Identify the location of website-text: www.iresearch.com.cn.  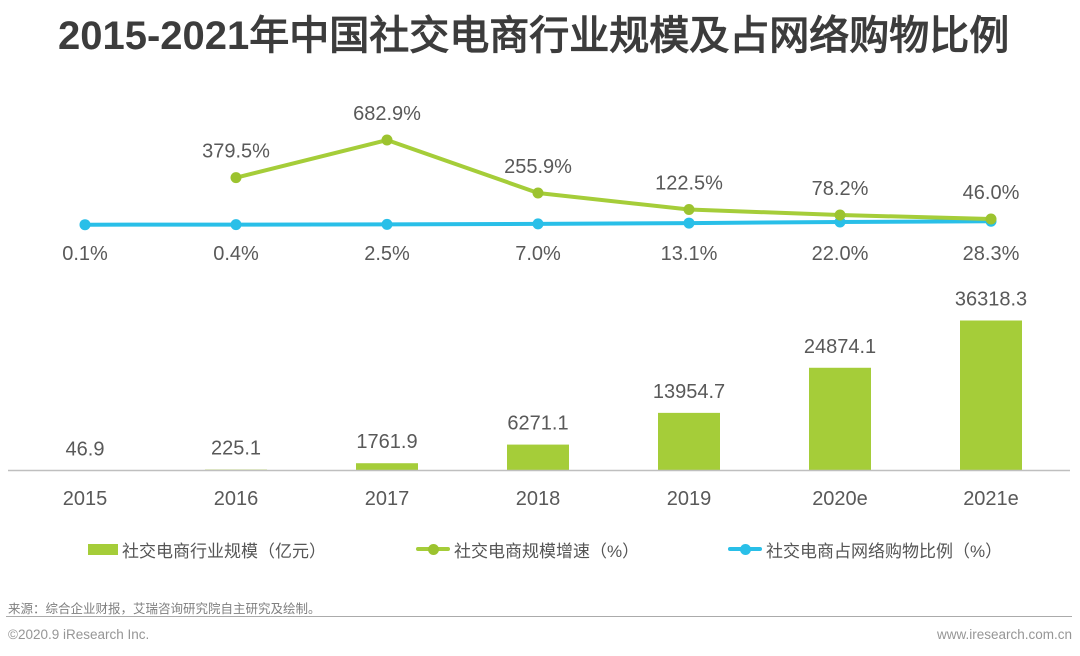
(1004, 634).